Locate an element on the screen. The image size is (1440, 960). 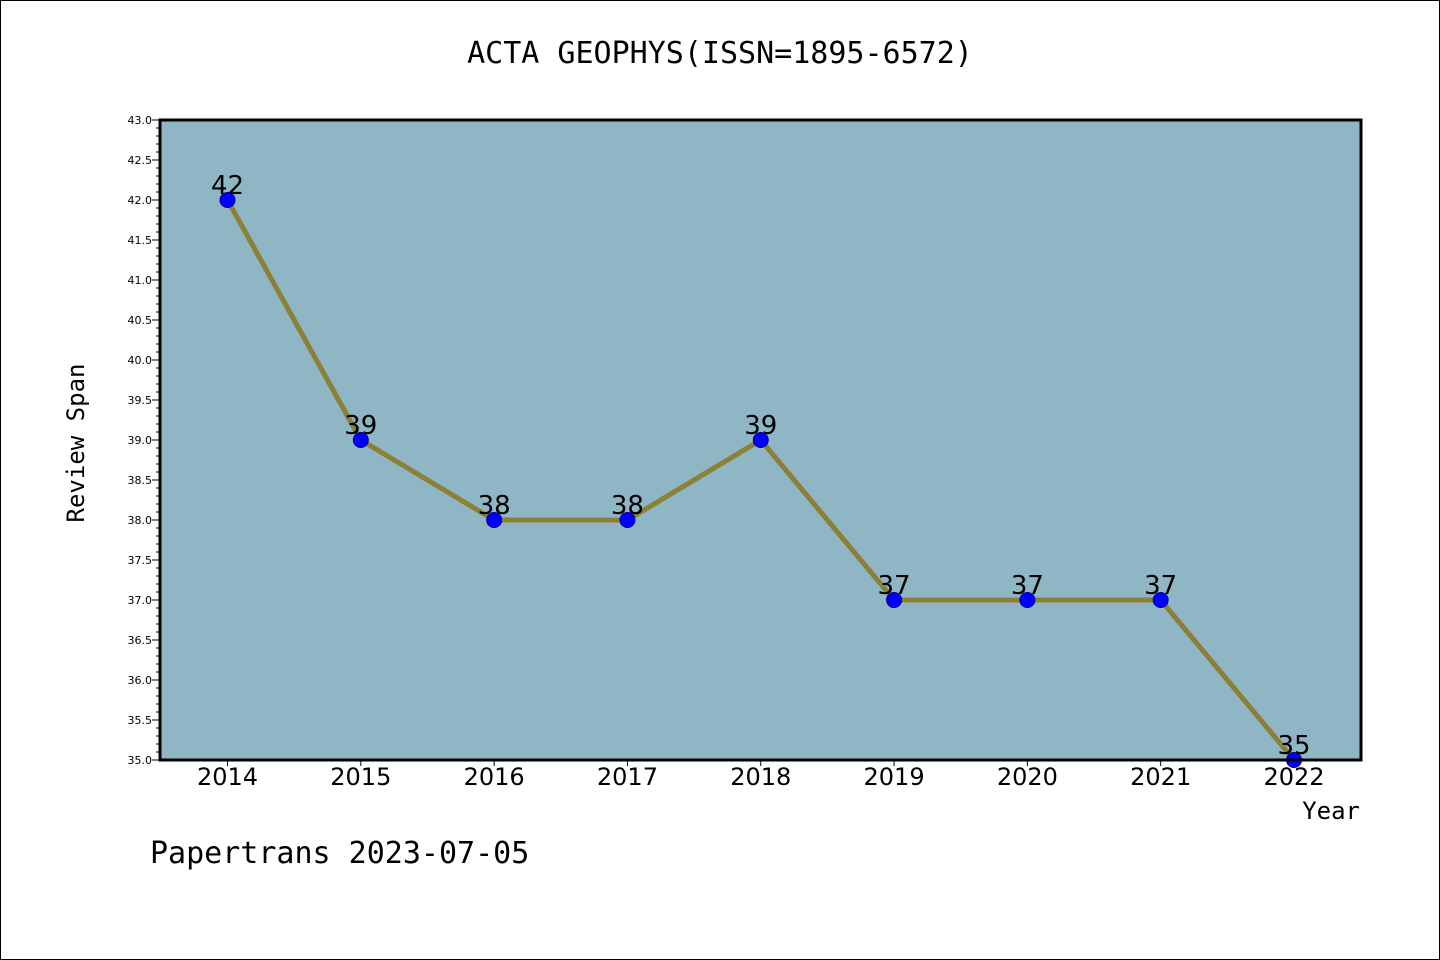
y-tick-label: 35.5 is located at coordinates (140, 720).